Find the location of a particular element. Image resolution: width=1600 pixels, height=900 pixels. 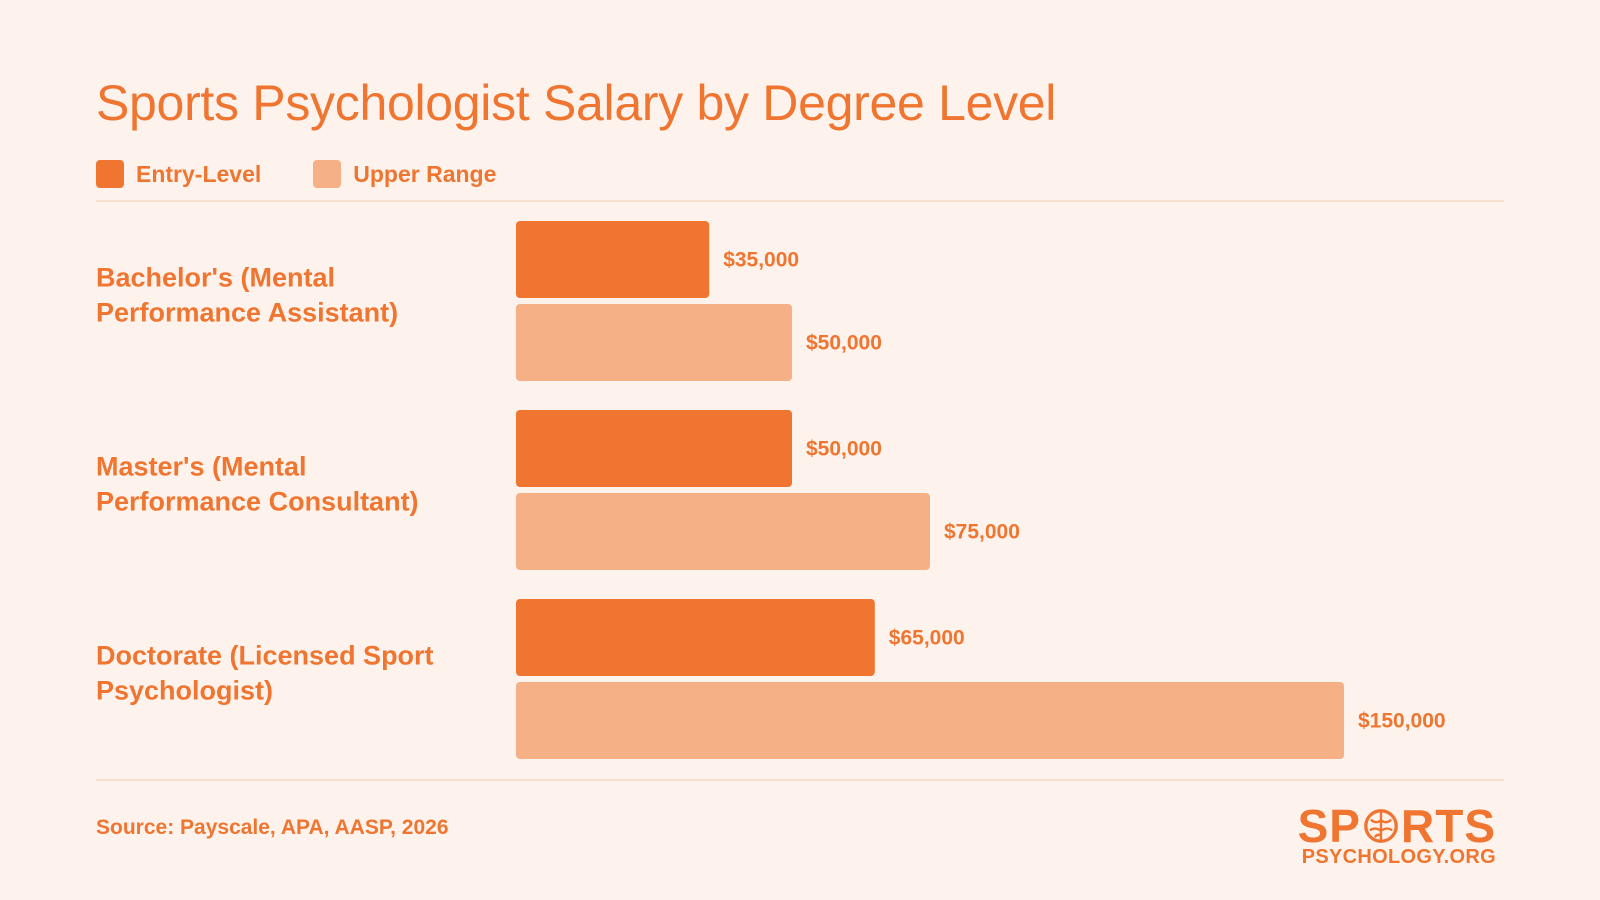

category-label: Master's (Mental Performance Consultant) is located at coordinates (257, 484).